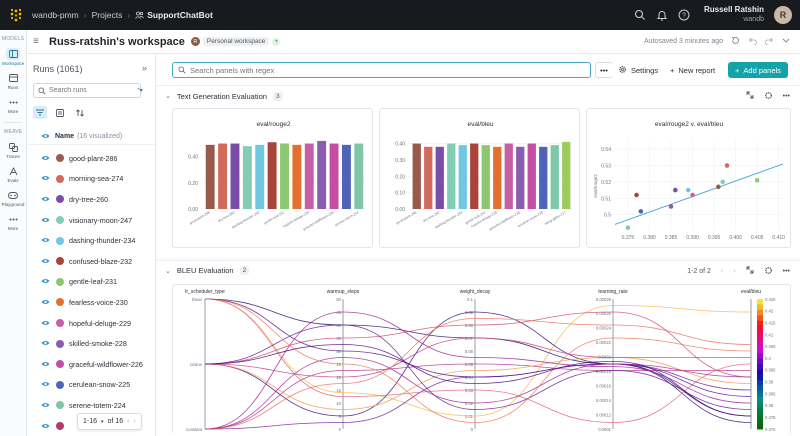 This screenshot has width=800, height=436. I want to click on new-report-button: + New report, so click(693, 70).